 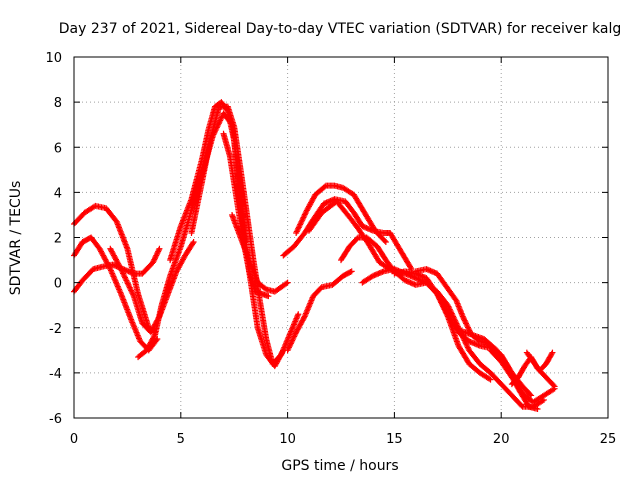 What do you see at coordinates (74, 439) in the screenshot?
I see `x-tick-label: 0` at bounding box center [74, 439].